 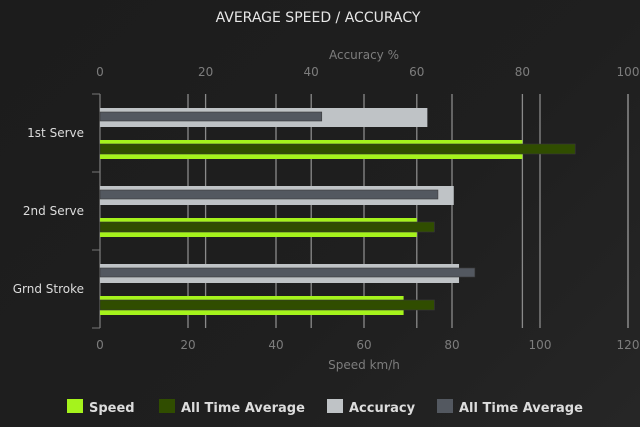 I want to click on top_axis-tick-label: 100, so click(x=628, y=72).